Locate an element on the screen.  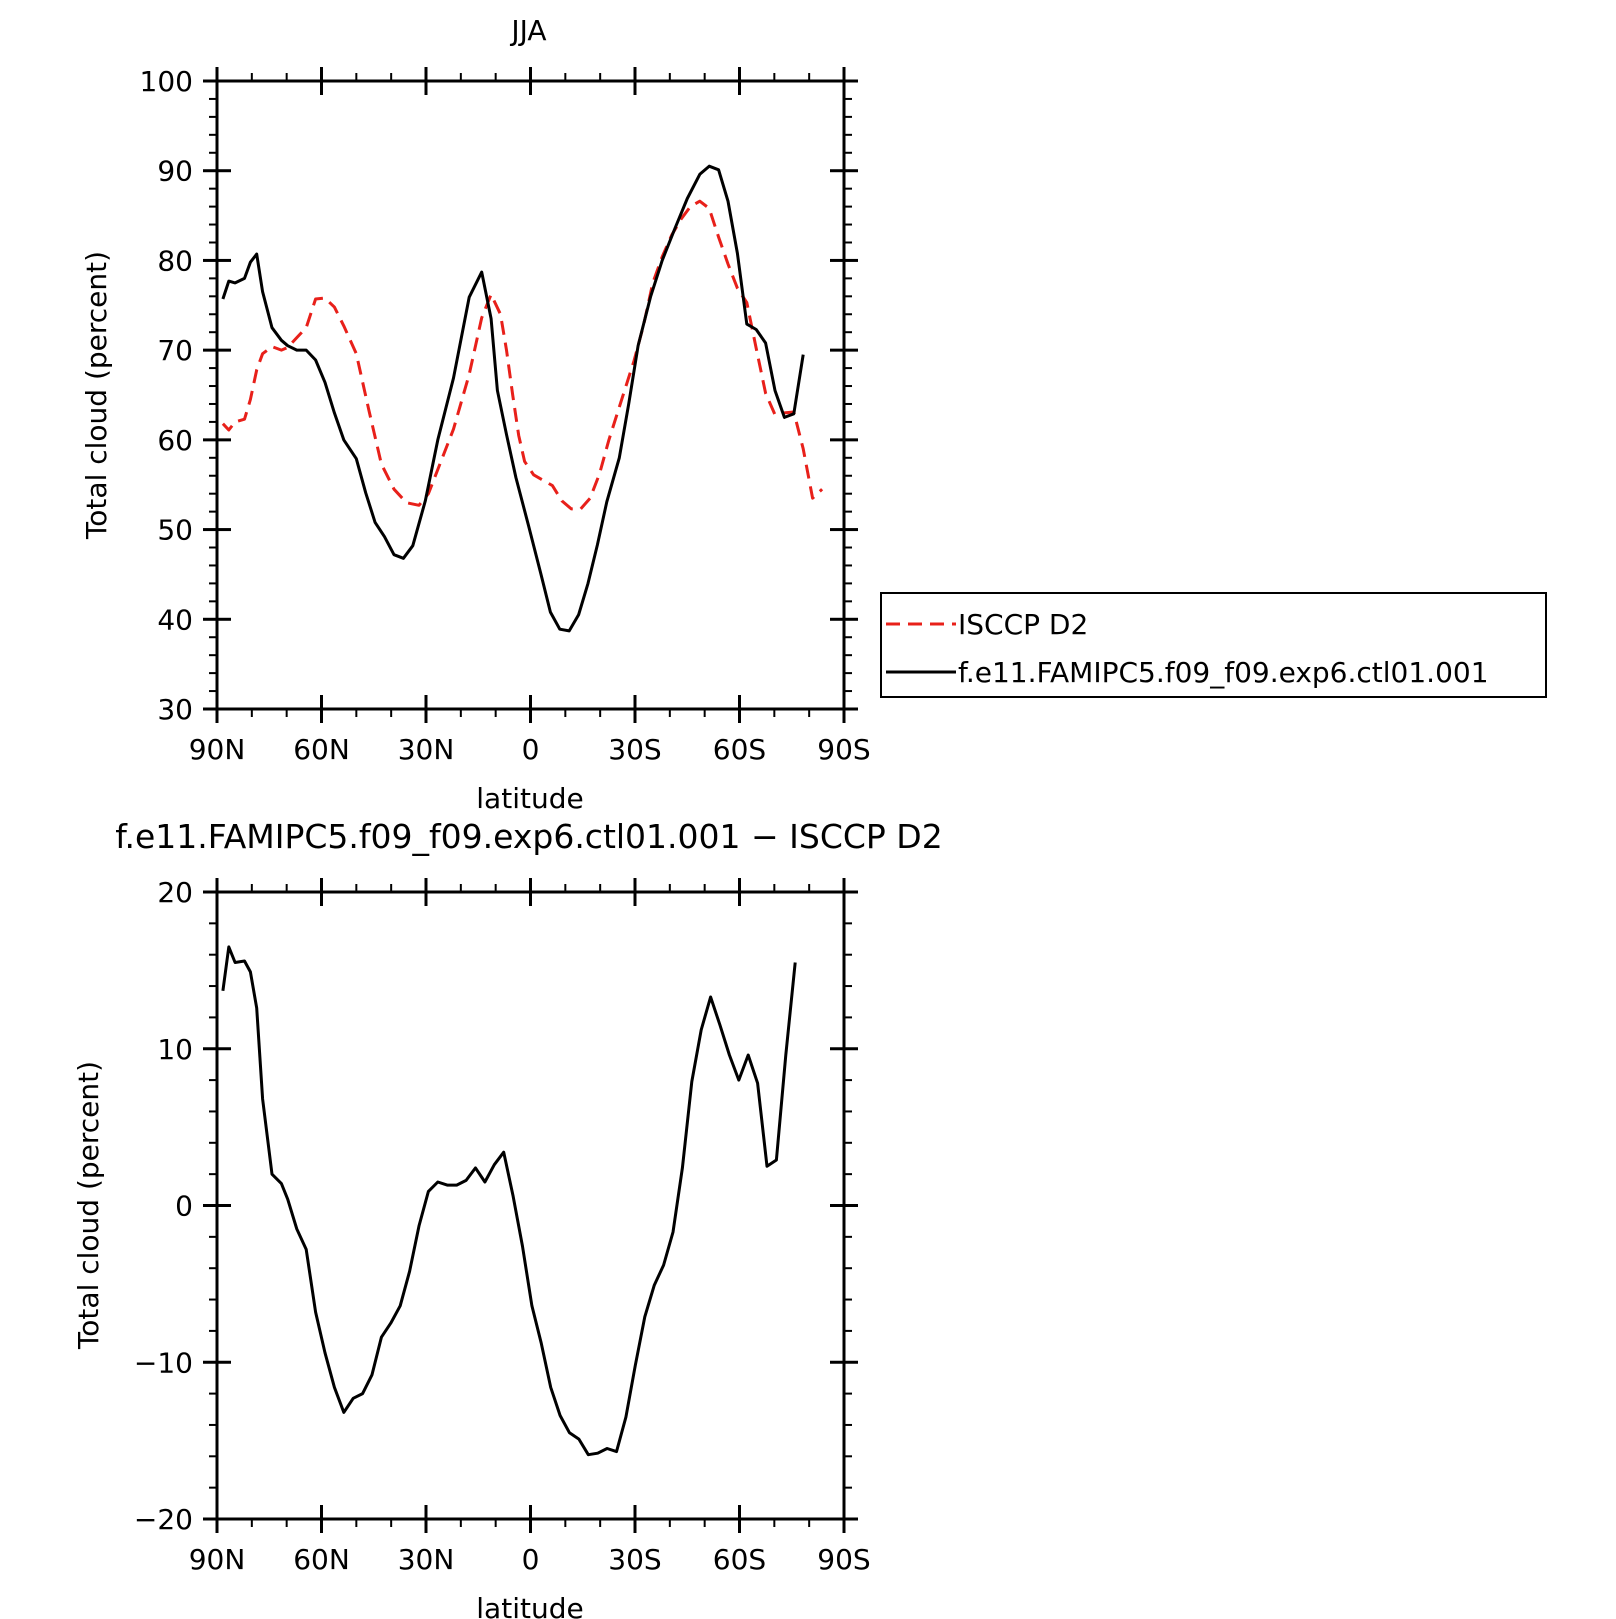
bottom-x-axis-label: latitude is located at coordinates (529, 1605).